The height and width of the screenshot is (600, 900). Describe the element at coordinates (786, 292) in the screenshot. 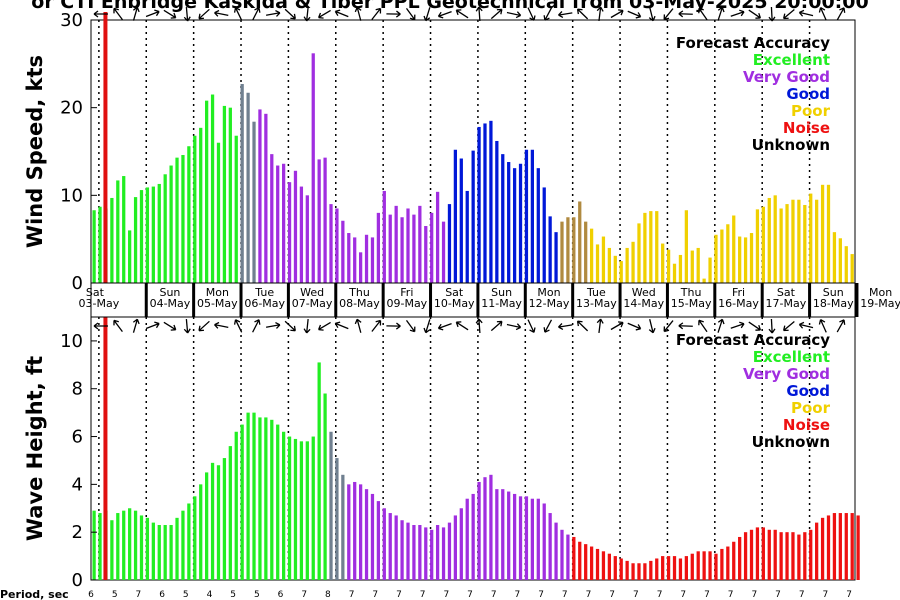

I see `day-of-week-label: Sat` at that location.